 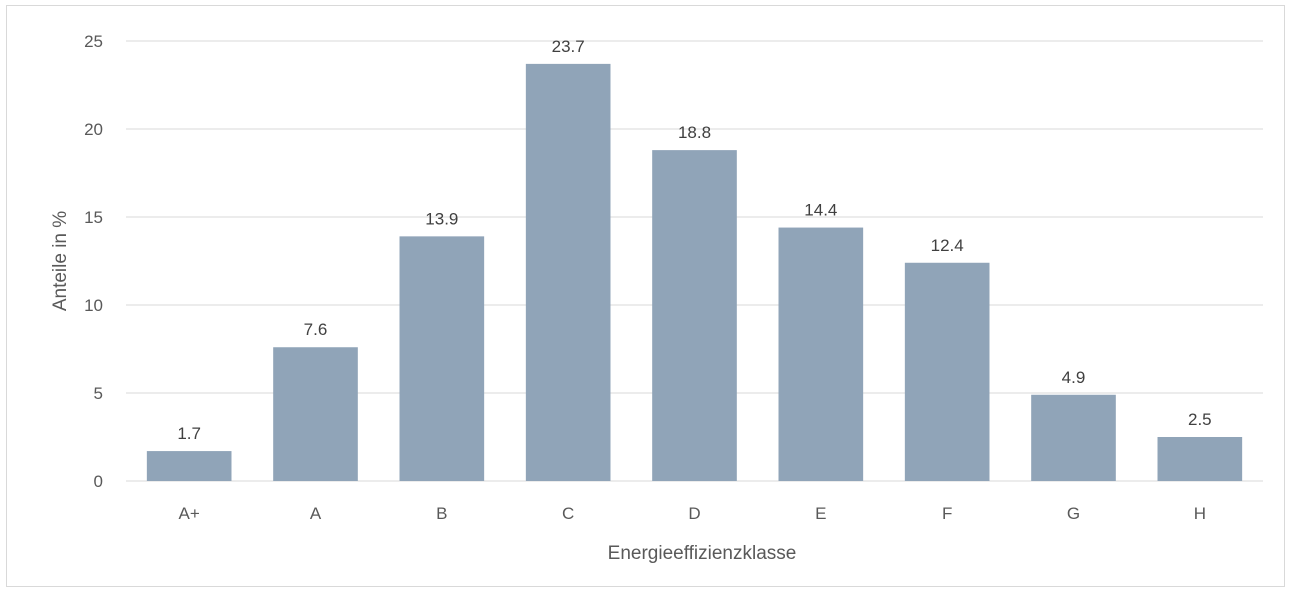 I want to click on data-label: 4.9, so click(x=1074, y=377).